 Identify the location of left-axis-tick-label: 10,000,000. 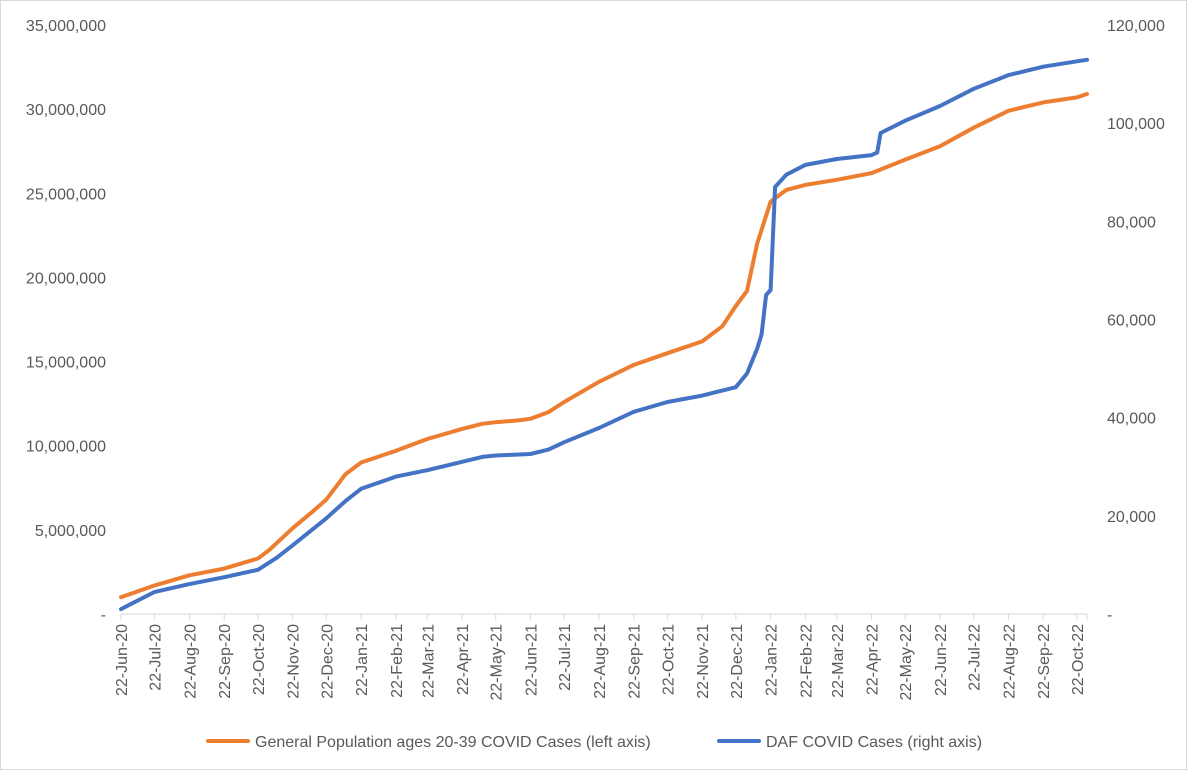
(66, 447).